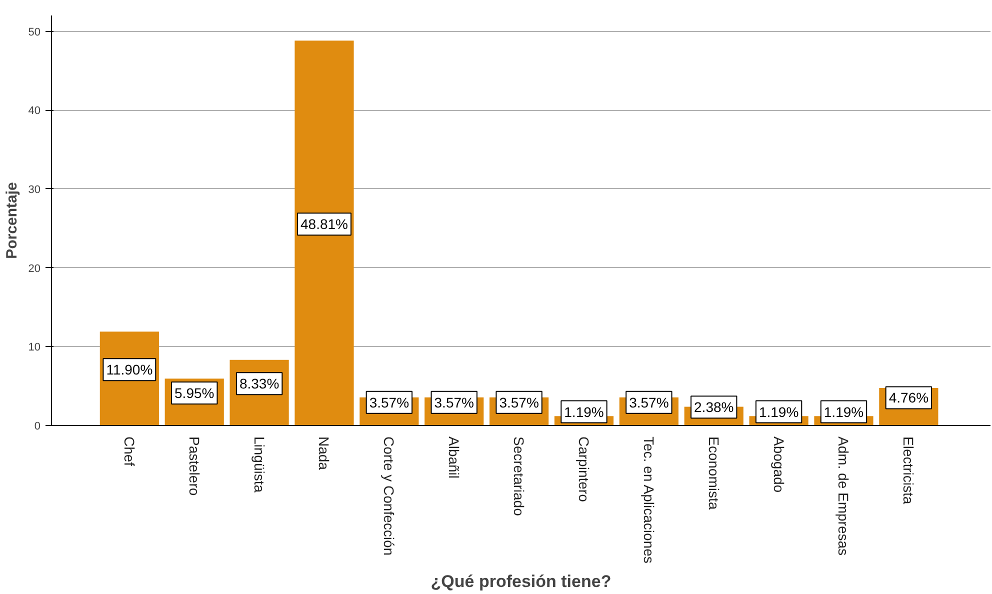 This screenshot has width=992, height=594. I want to click on x-tick-label: Electricista, so click(908, 470).